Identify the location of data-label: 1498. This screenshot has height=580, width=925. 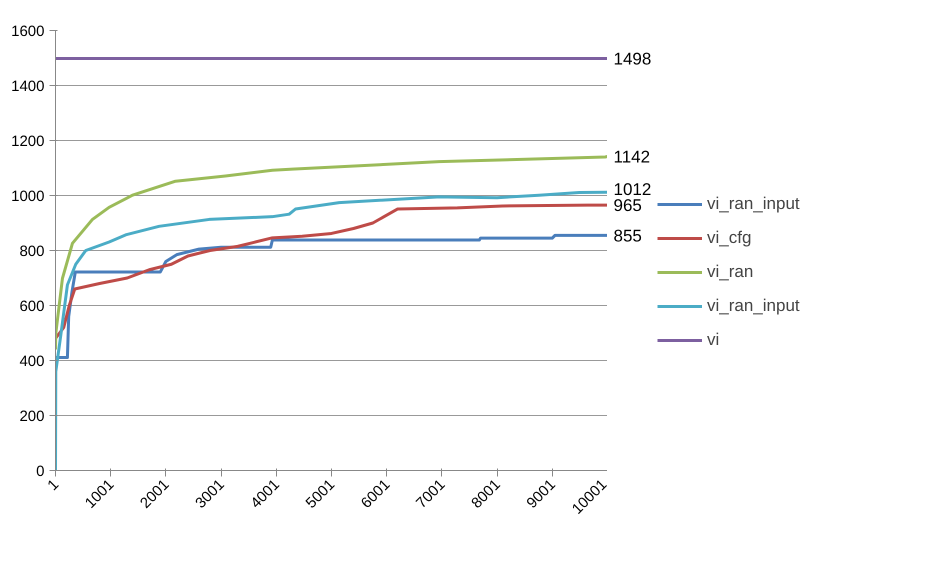
(633, 59).